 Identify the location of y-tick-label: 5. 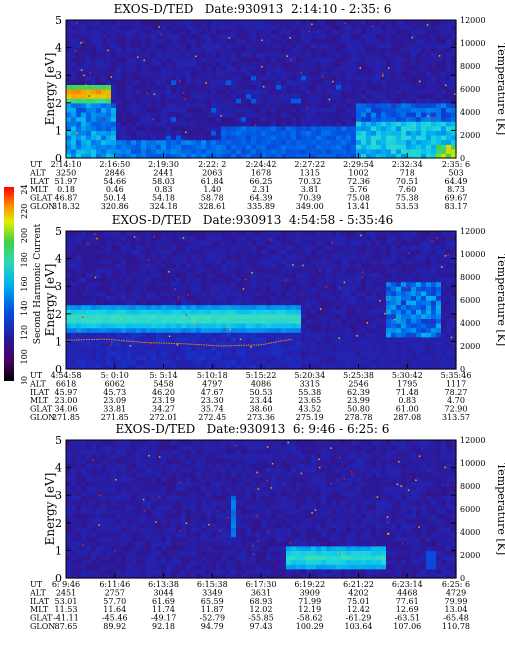
(58, 20).